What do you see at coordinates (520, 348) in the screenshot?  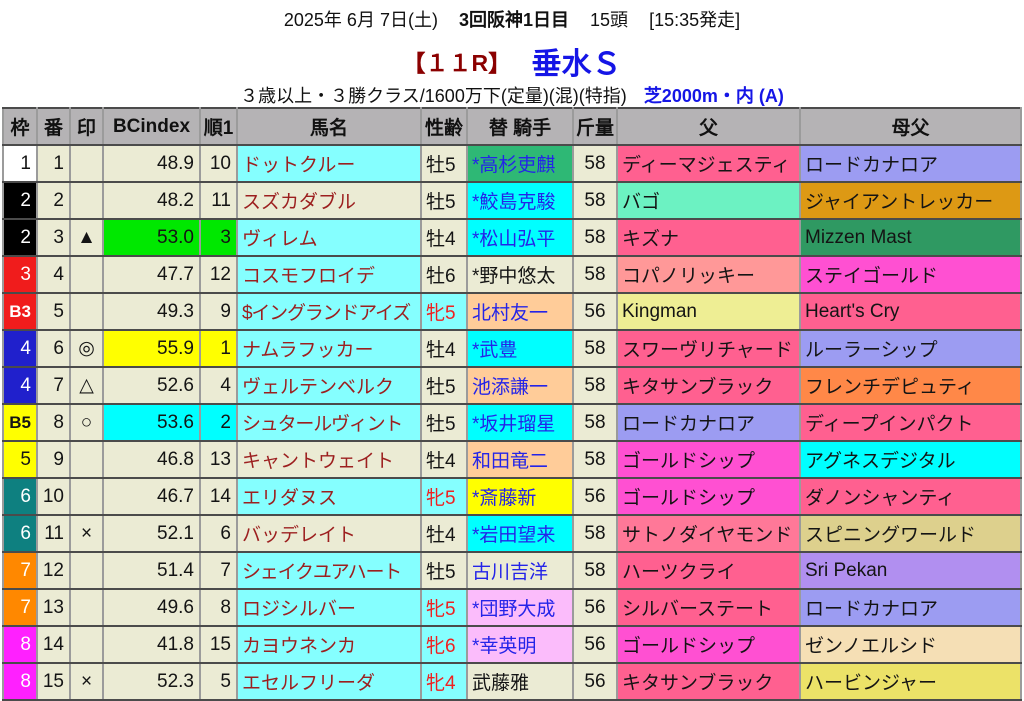 I see `jockey-cell: *武豊` at bounding box center [520, 348].